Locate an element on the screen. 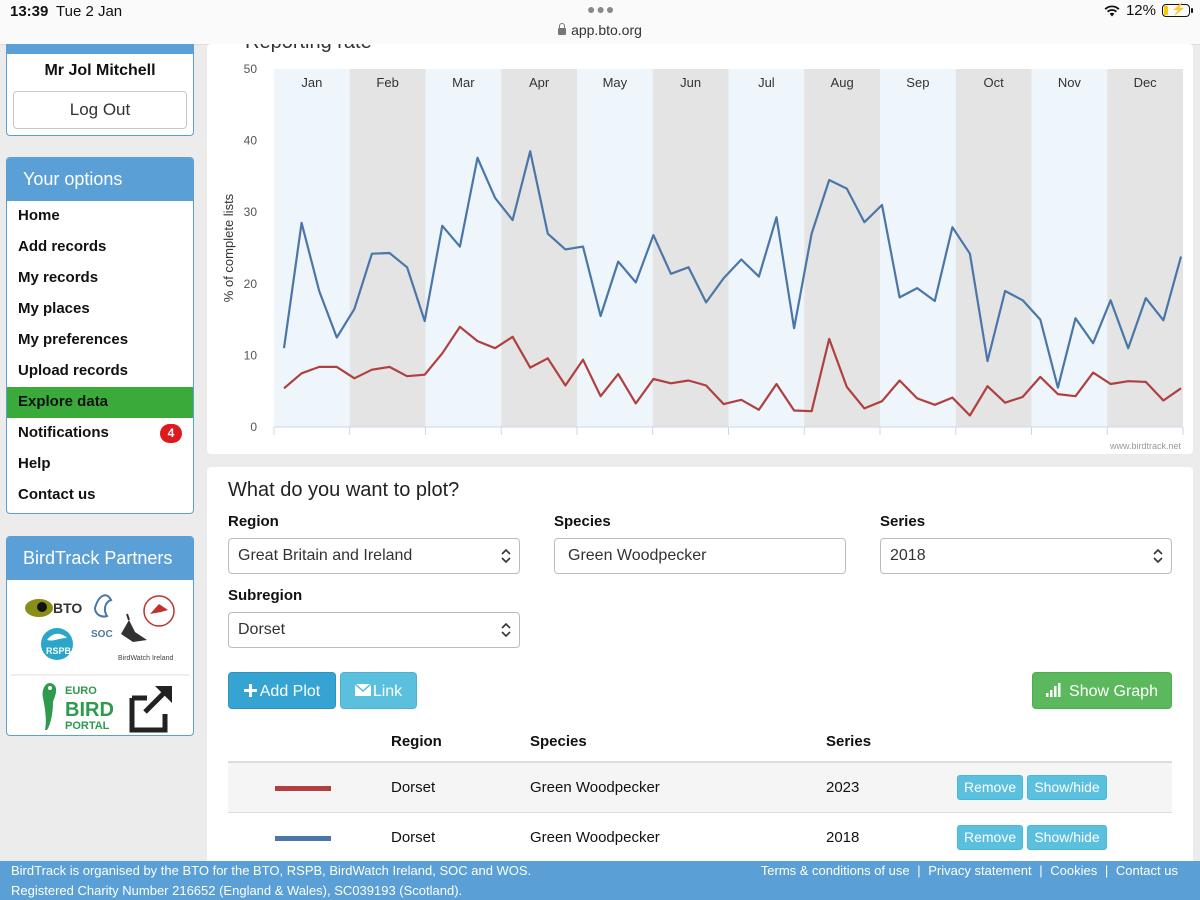 This screenshot has height=900, width=1200. column-region: Region is located at coordinates (459, 742).